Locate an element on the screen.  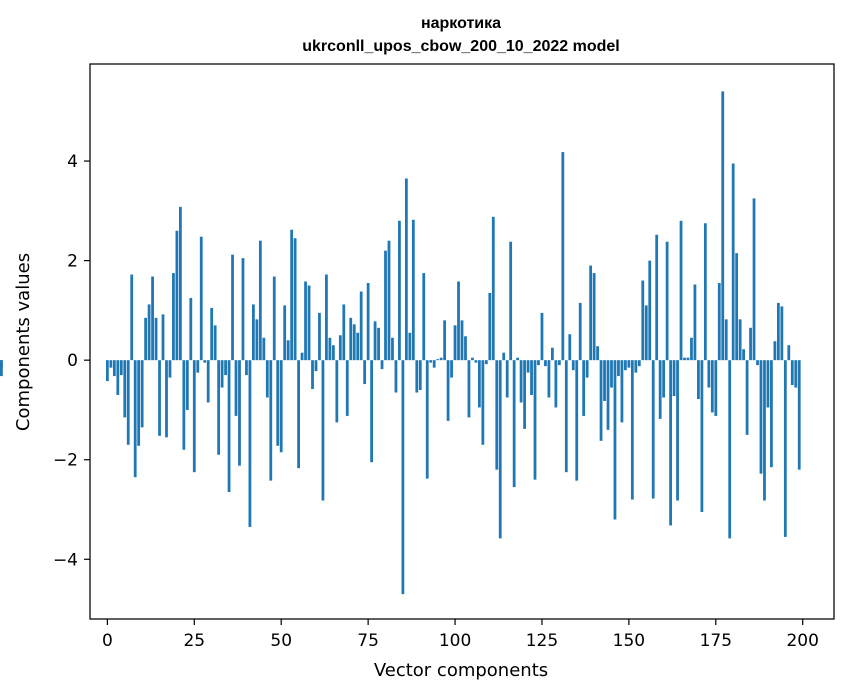
chart-subtitle: ukrconll_upos_cbow_200_10_2022 model is located at coordinates (460, 46).